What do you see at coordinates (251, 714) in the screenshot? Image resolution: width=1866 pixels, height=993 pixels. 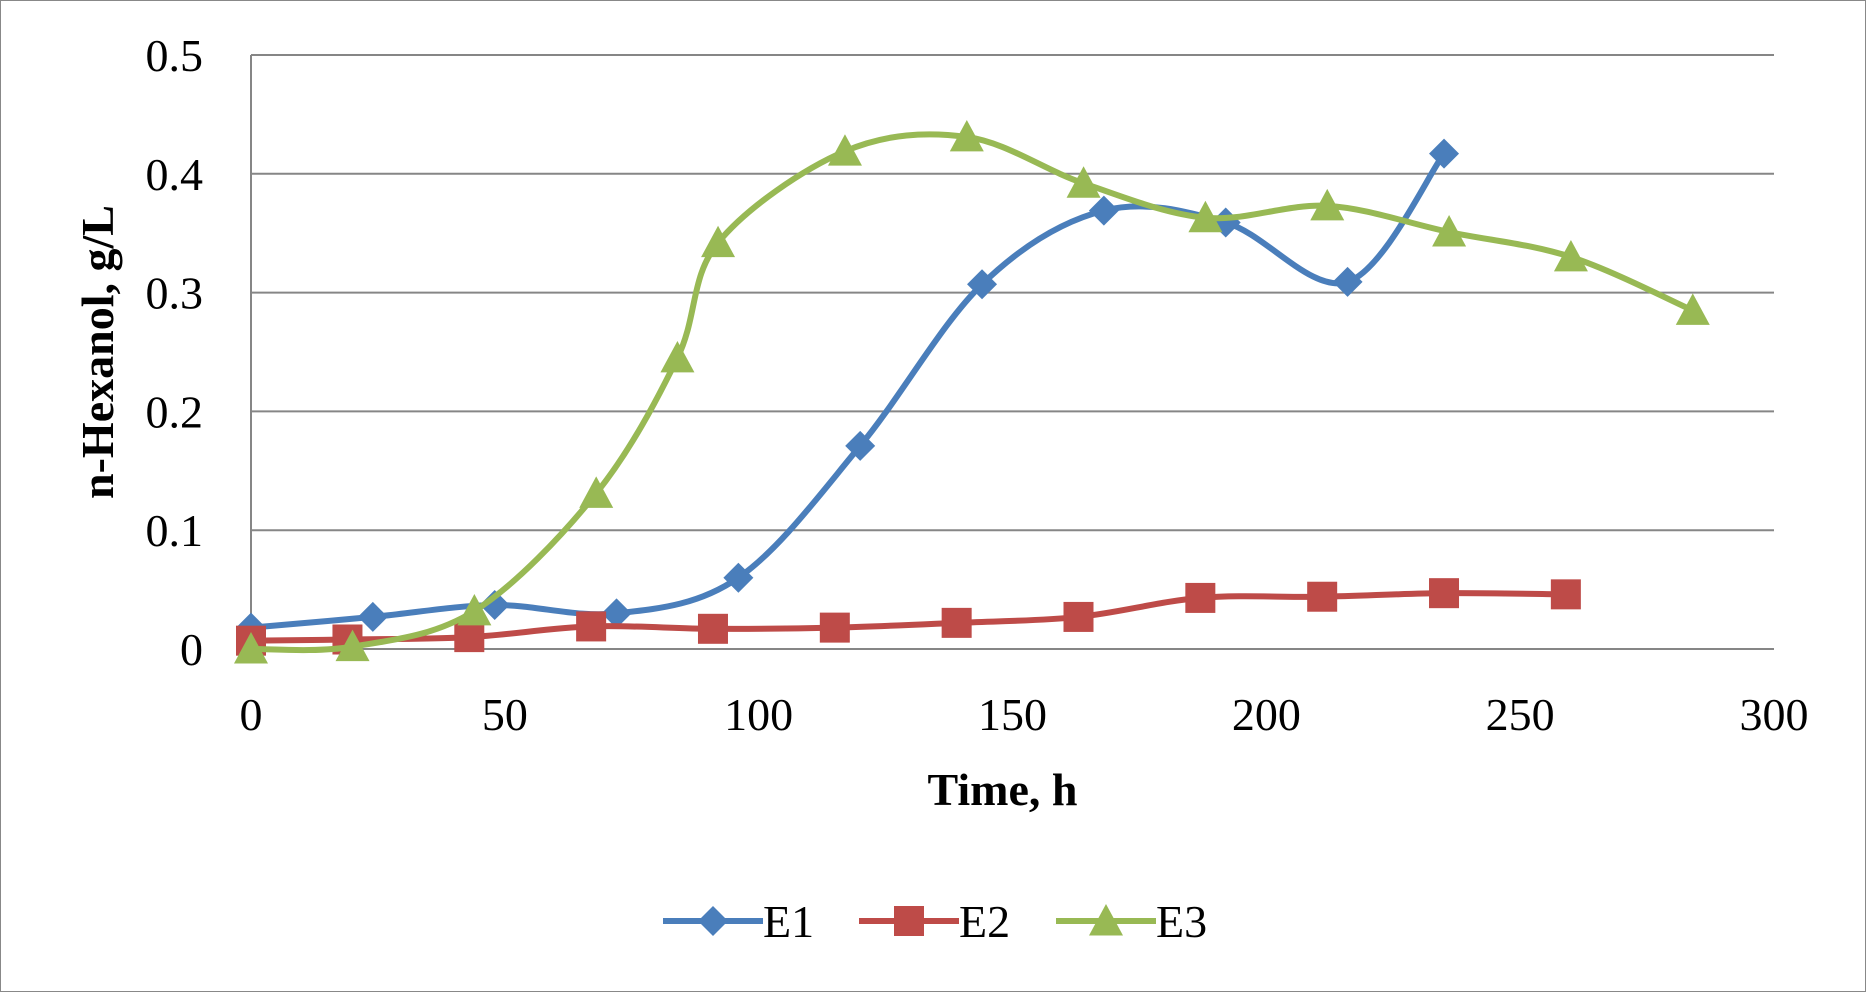 I see `x-tick-label: 0` at bounding box center [251, 714].